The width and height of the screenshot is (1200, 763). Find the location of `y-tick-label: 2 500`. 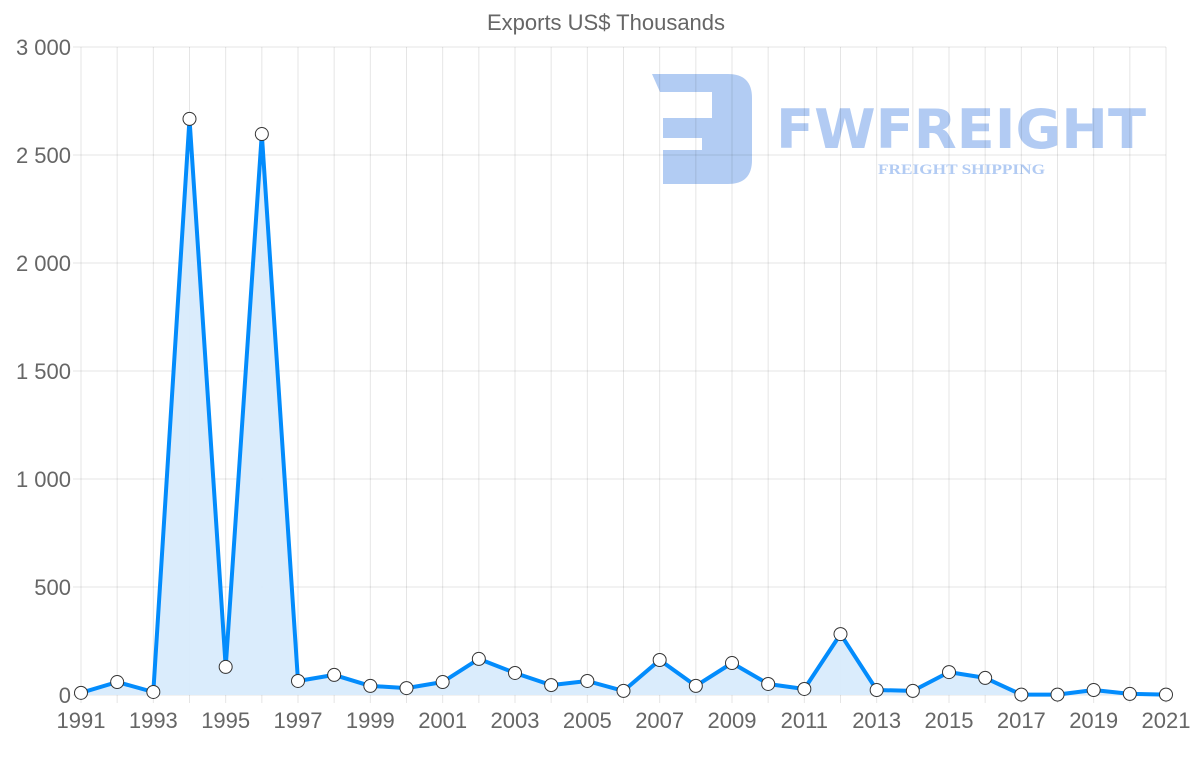

y-tick-label: 2 500 is located at coordinates (43, 155).